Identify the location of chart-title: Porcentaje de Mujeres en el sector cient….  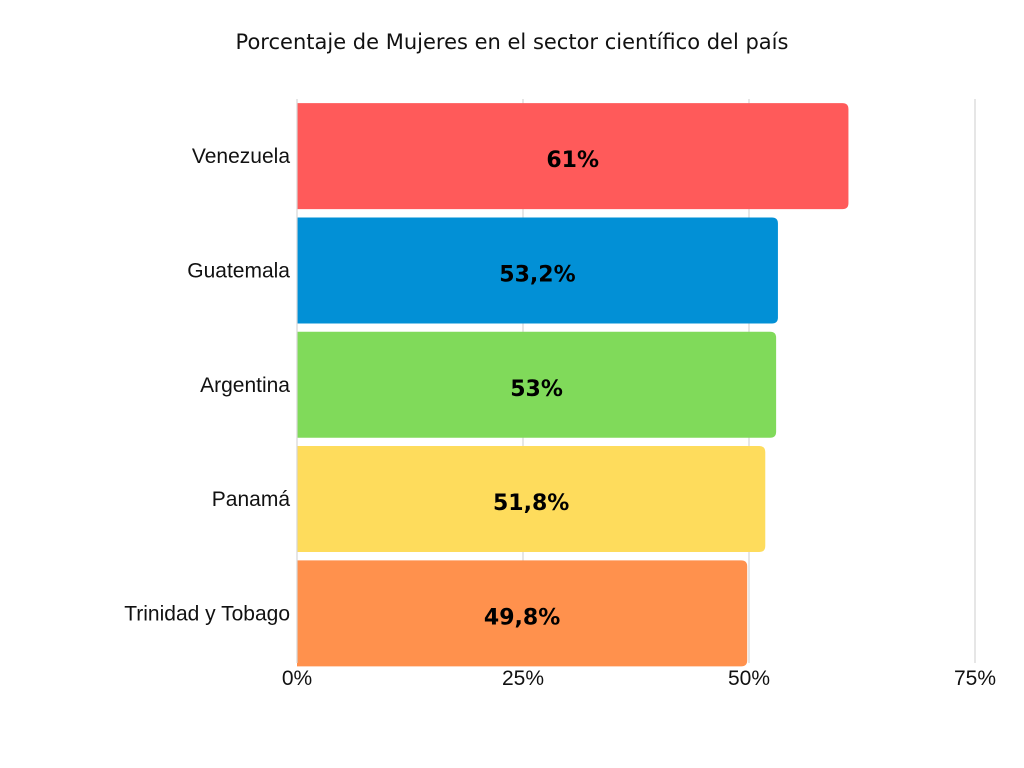
(512, 42).